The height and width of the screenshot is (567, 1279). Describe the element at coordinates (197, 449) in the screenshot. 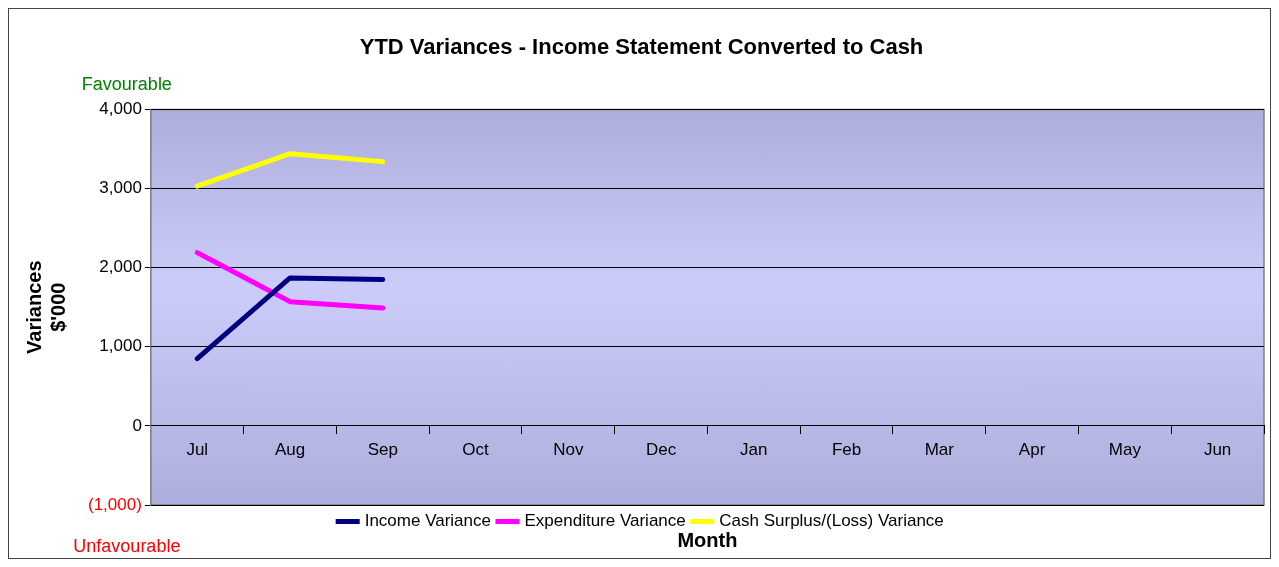

I see `x-tick-label: Jul` at that location.